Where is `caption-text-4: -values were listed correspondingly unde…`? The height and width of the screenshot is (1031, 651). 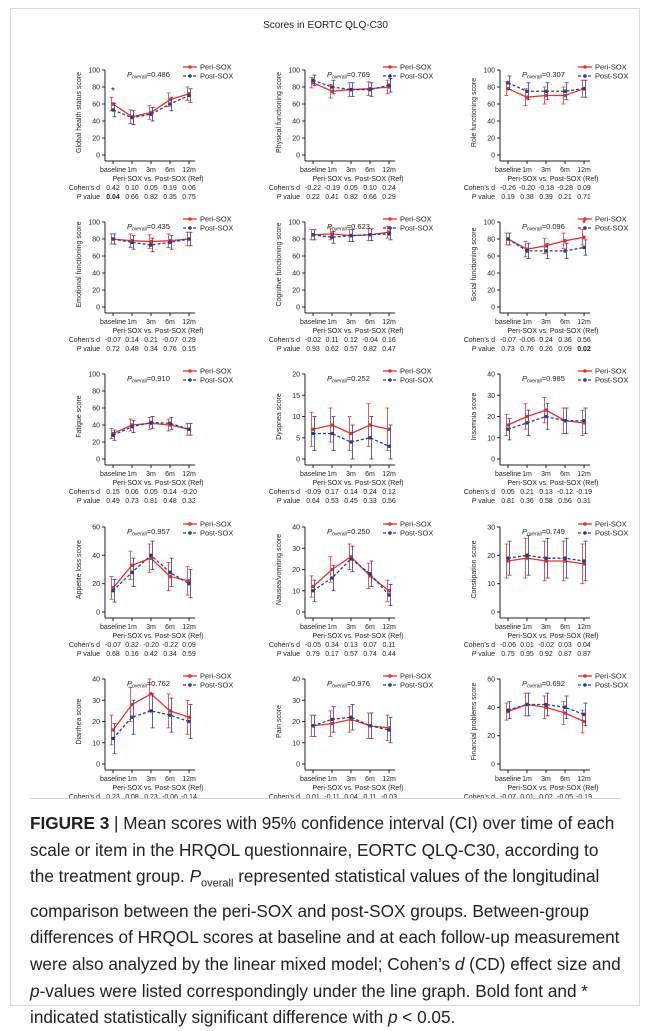
caption-text-4: -values were listed correspondingly unde… is located at coordinates (309, 1004).